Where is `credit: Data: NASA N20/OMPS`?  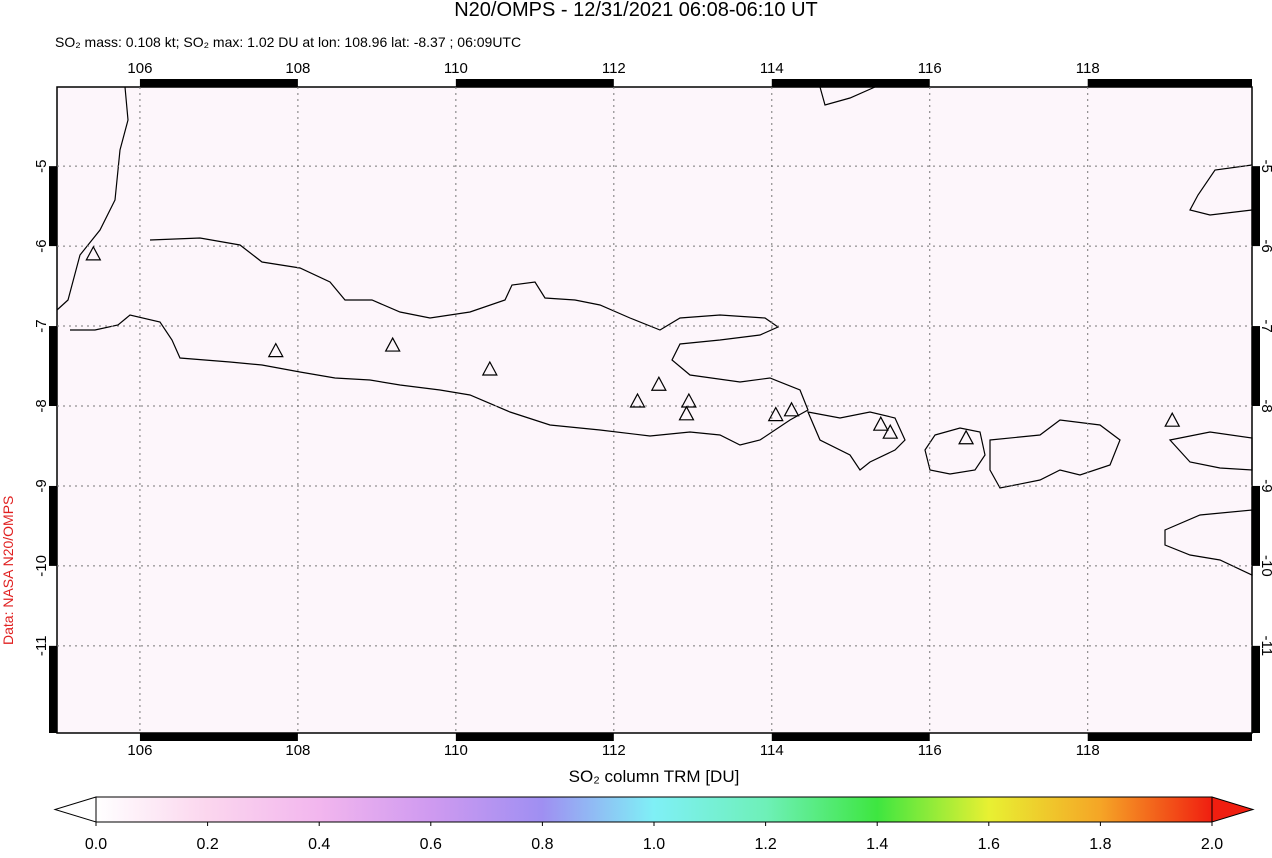 credit: Data: NASA N20/OMPS is located at coordinates (8, 570).